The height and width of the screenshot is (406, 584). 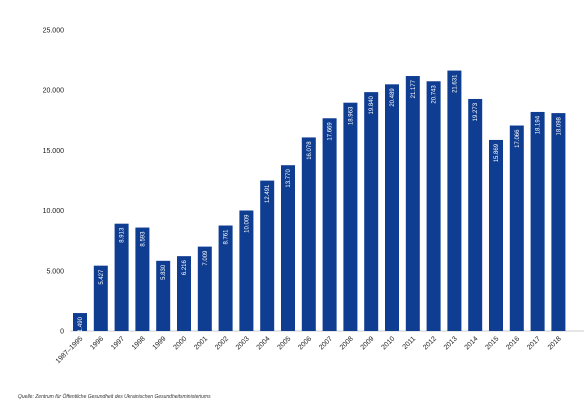 I want to click on bar-value-label: 21.631, so click(x=455, y=83).